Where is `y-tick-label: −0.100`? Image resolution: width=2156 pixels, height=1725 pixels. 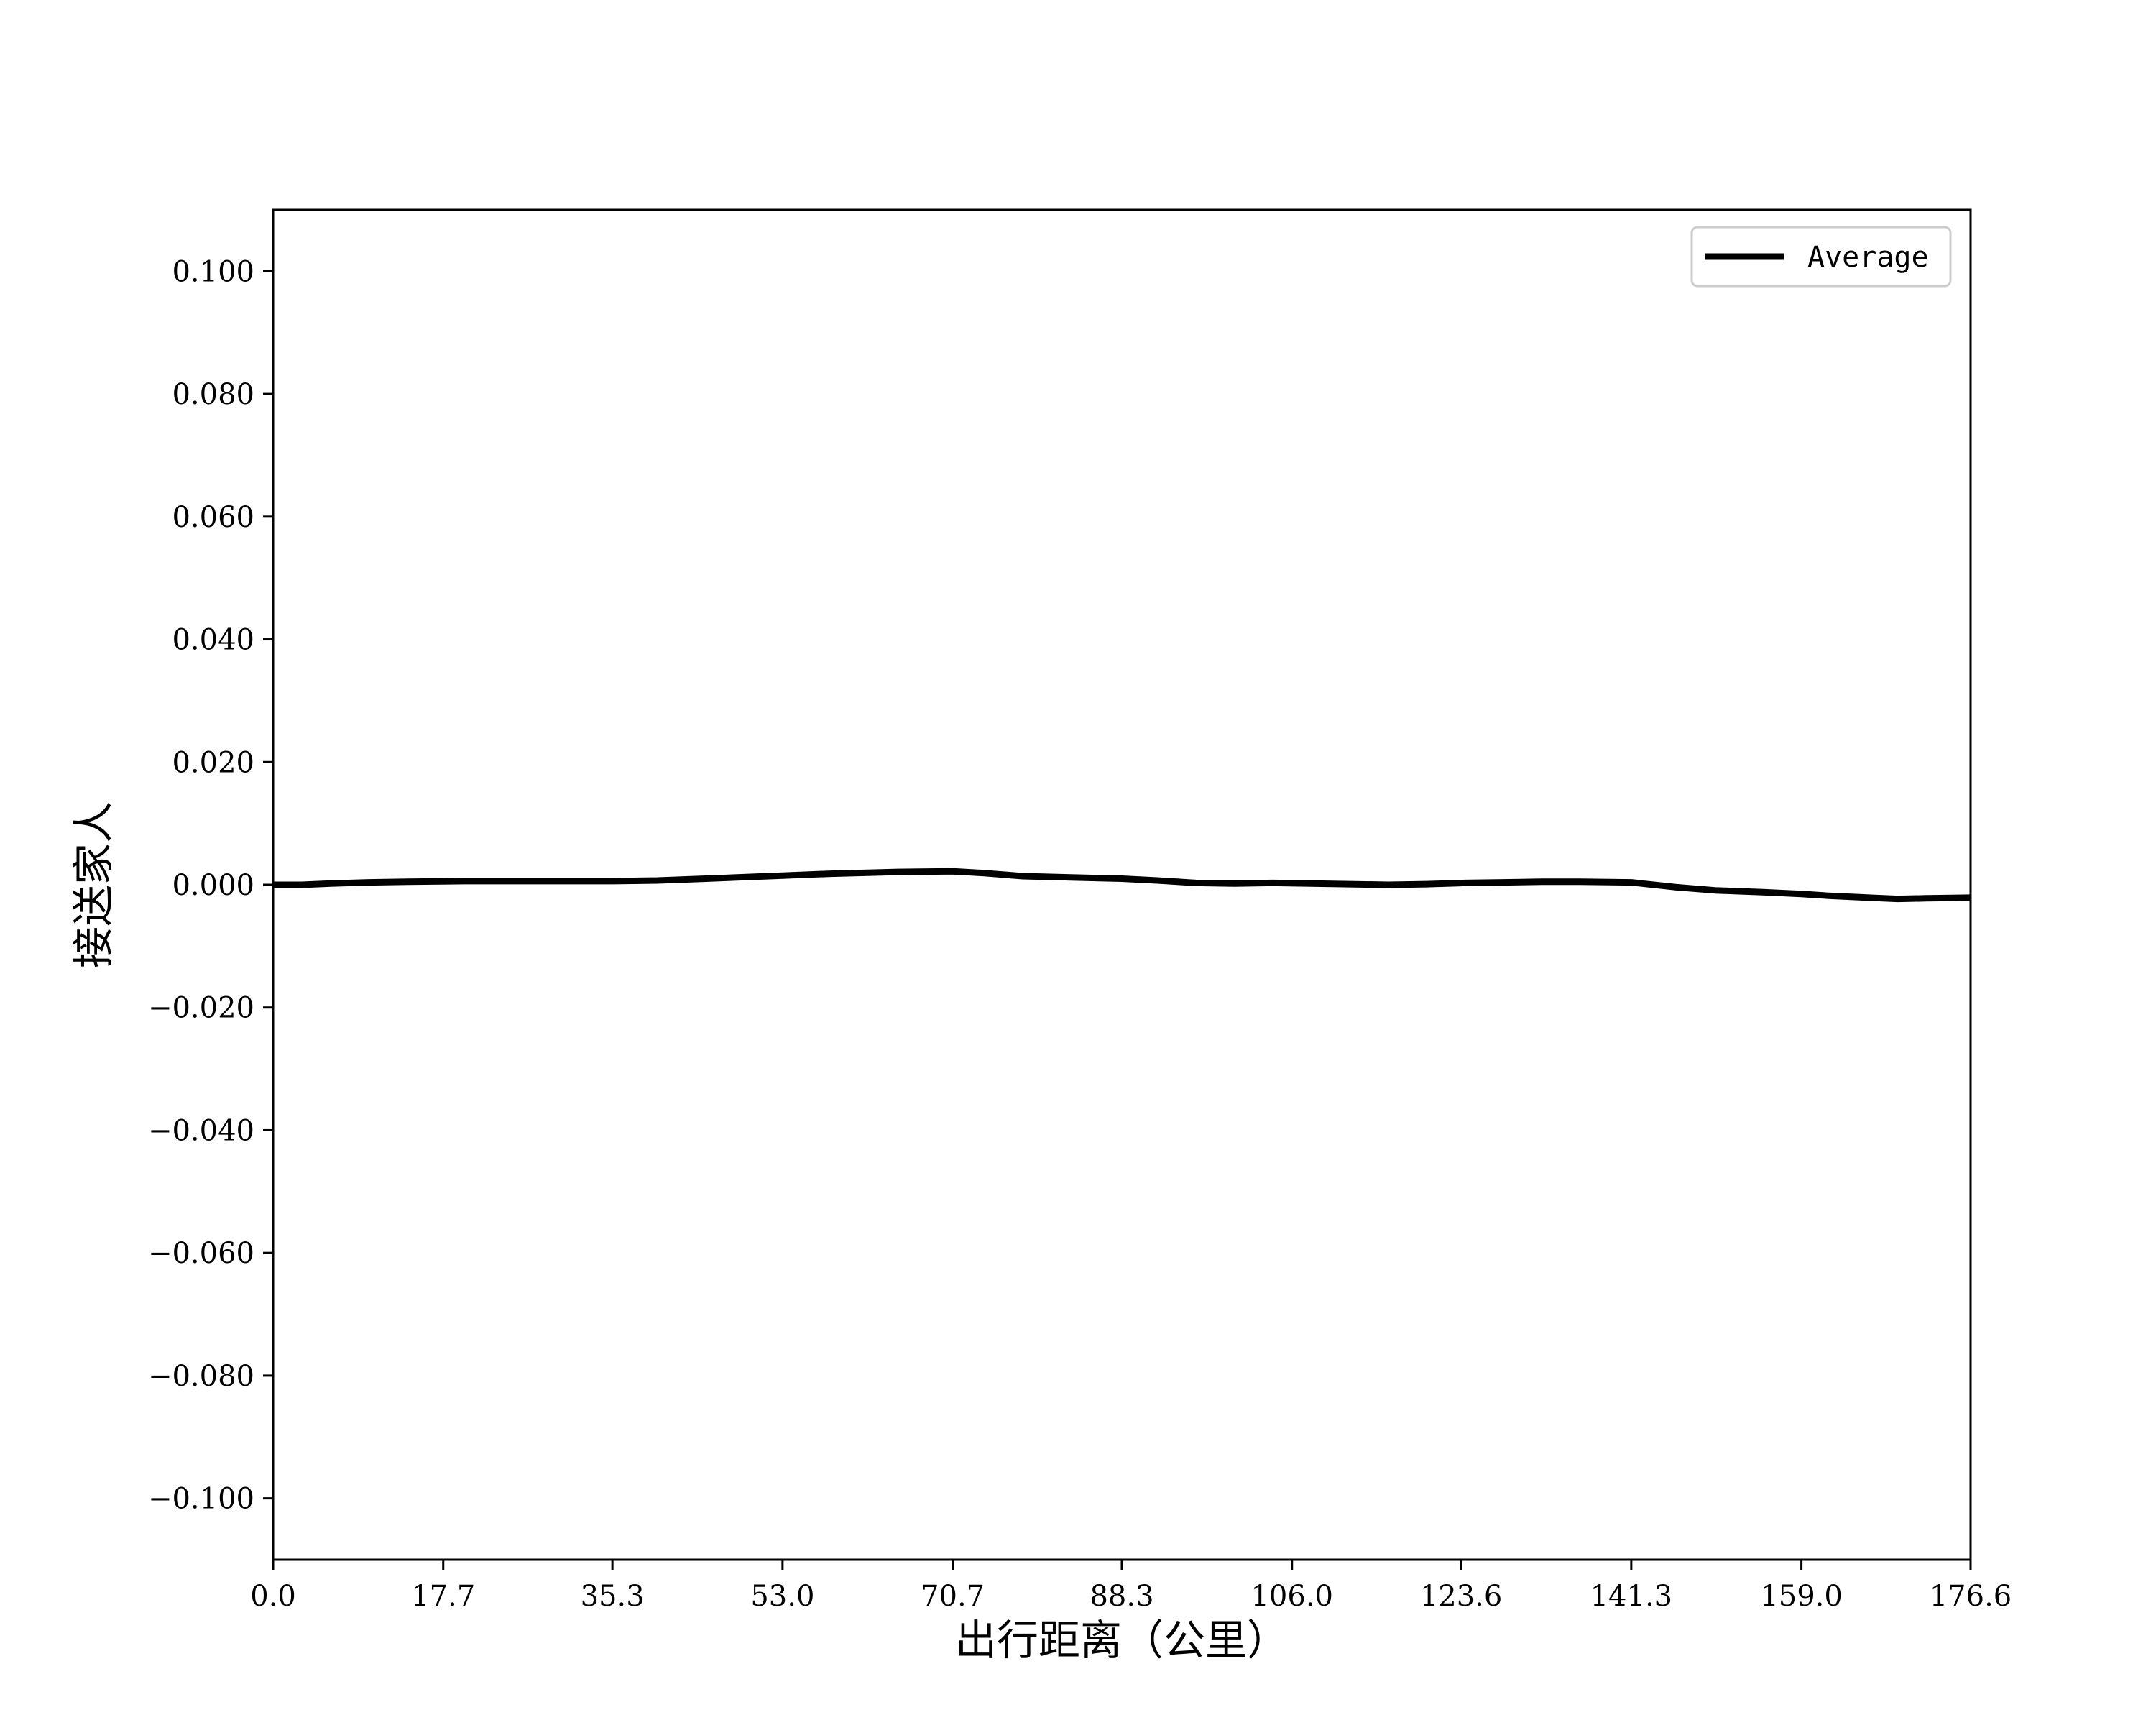 y-tick-label: −0.100 is located at coordinates (201, 1499).